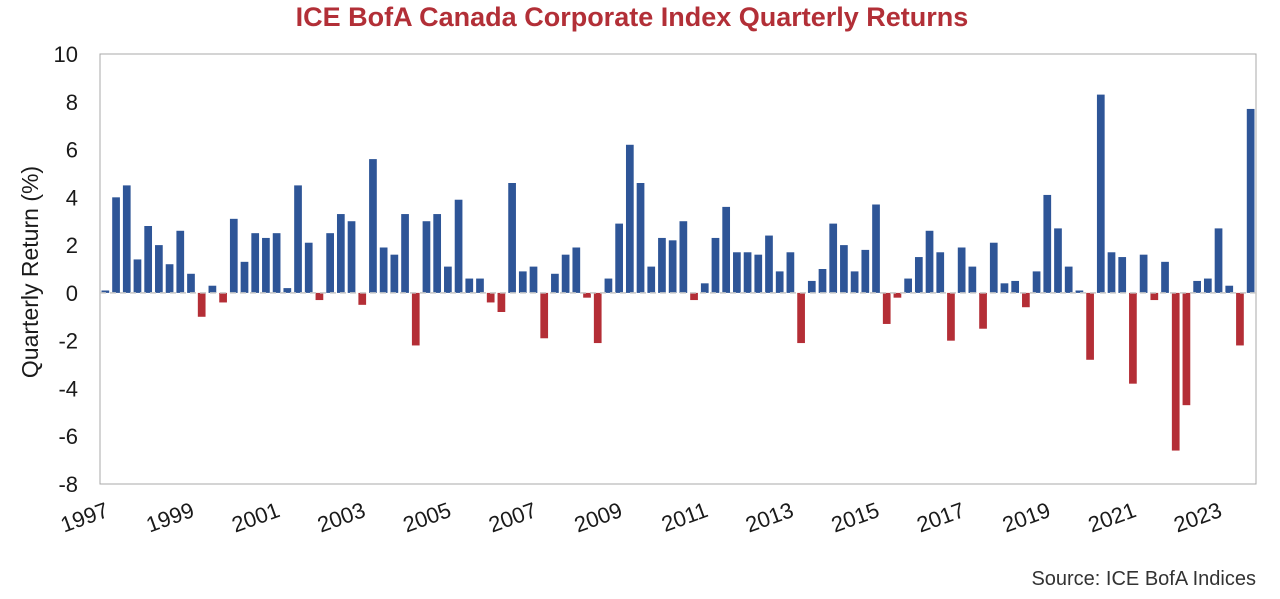 Image resolution: width=1280 pixels, height=599 pixels. I want to click on y-tick-label: -8, so click(68, 484).